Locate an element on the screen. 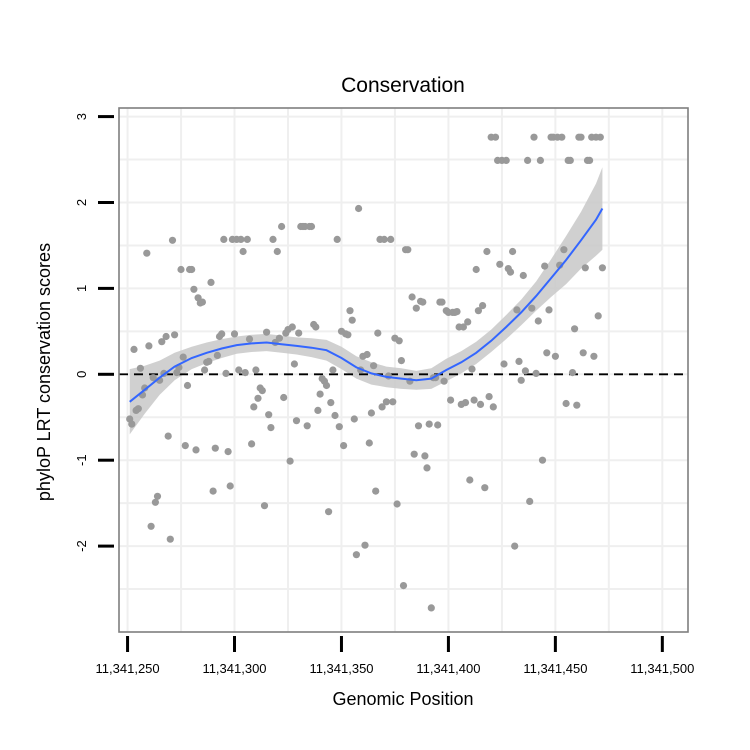  x-tick-label: 11,341,300 is located at coordinates (234, 668).